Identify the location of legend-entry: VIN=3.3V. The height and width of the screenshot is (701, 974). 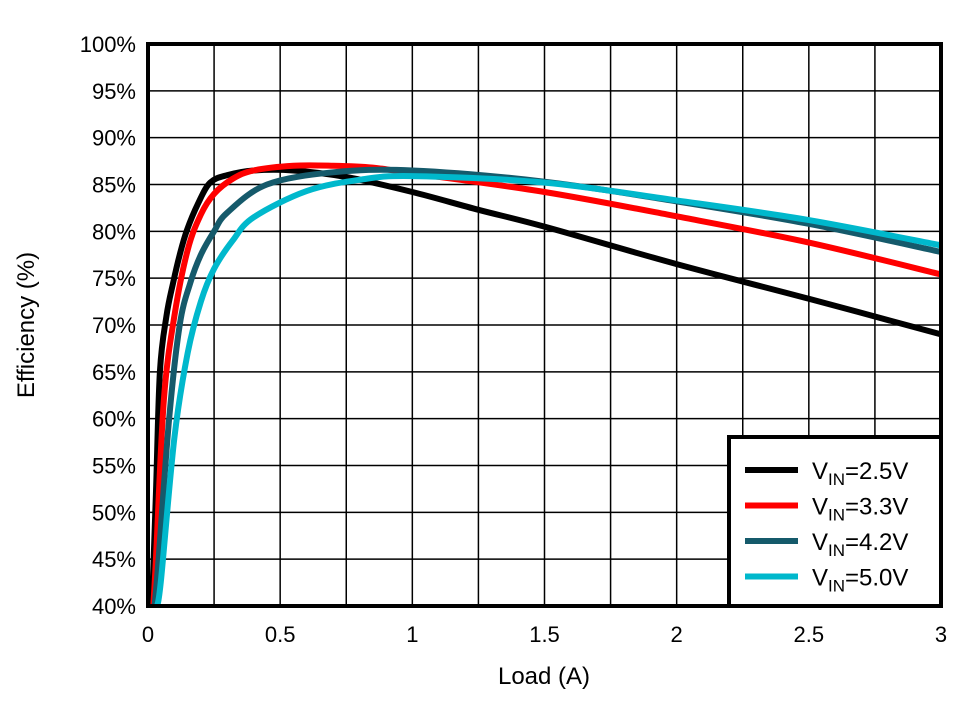
(860, 509).